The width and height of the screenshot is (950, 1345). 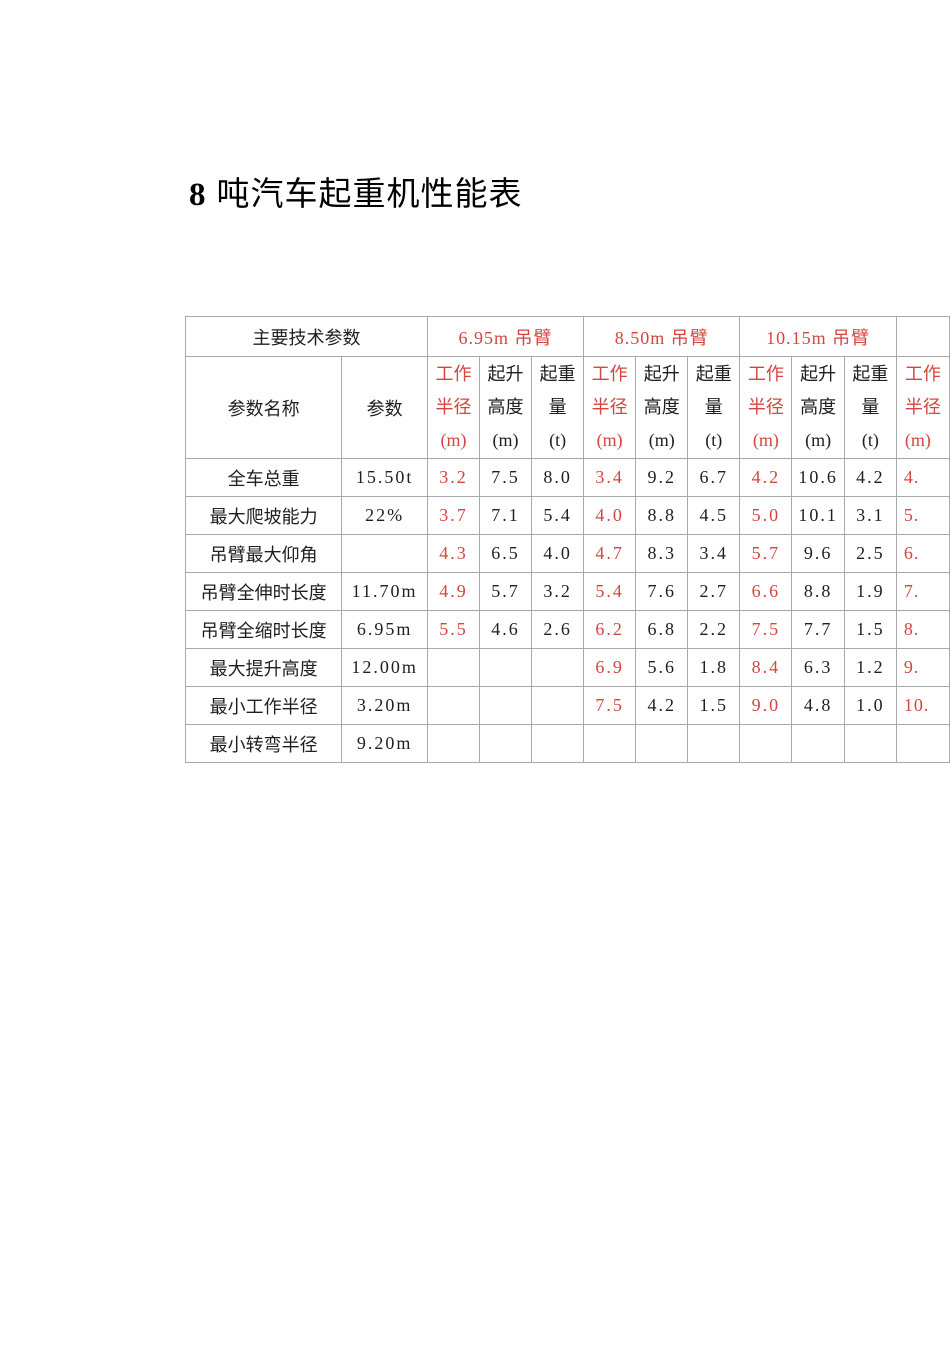 What do you see at coordinates (197, 195) in the screenshot?
I see `page-title-number: 8` at bounding box center [197, 195].